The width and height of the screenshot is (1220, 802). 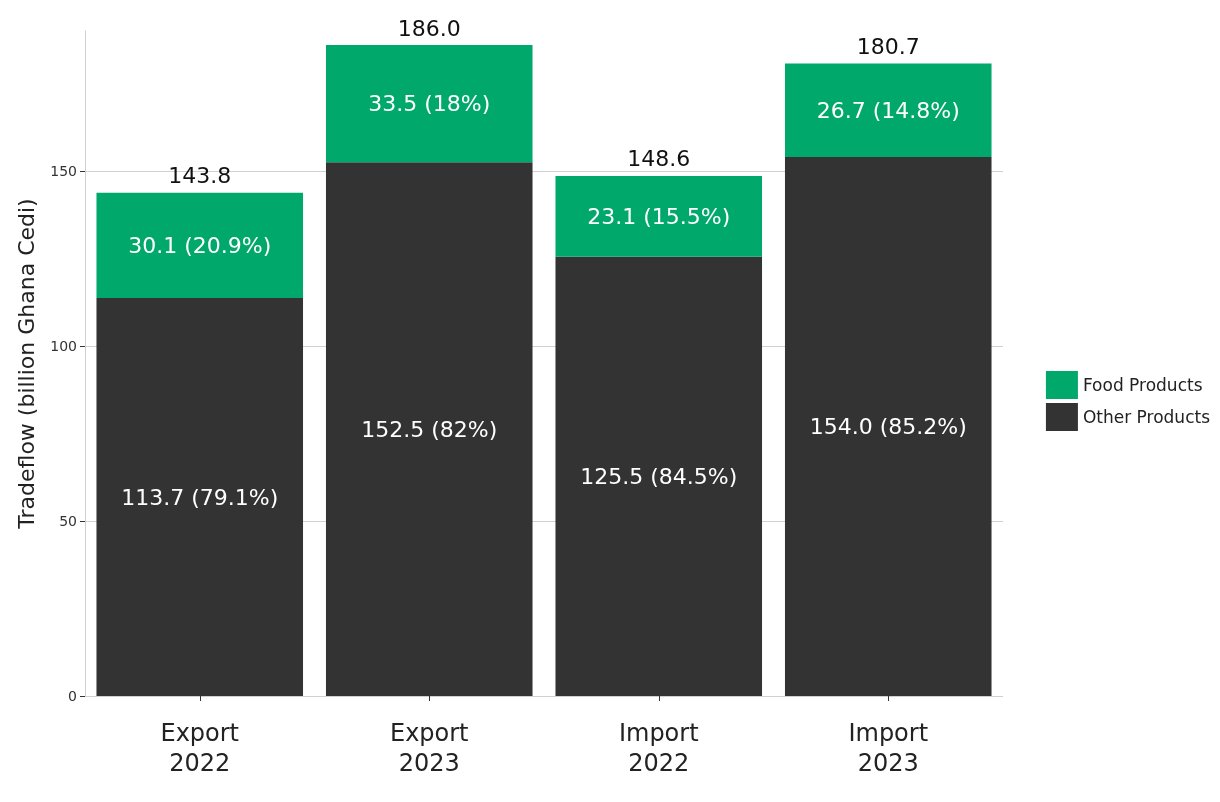 What do you see at coordinates (429, 748) in the screenshot?
I see `x-tick-label: Export 2023` at bounding box center [429, 748].